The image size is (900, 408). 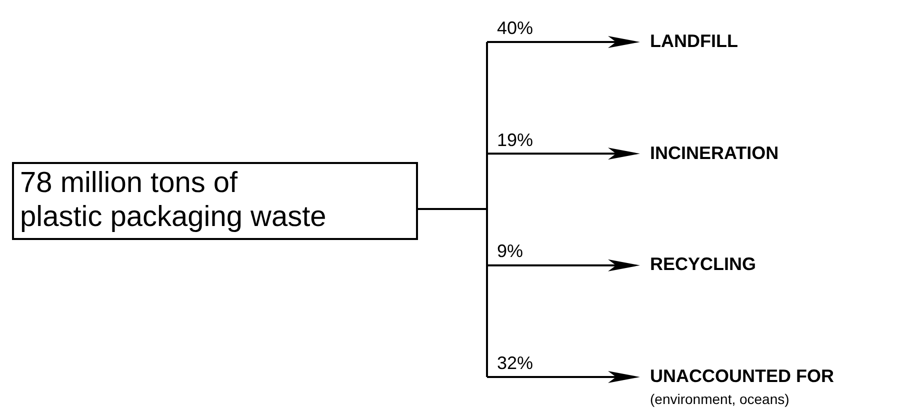 What do you see at coordinates (515, 140) in the screenshot?
I see `data-label: 19%` at bounding box center [515, 140].